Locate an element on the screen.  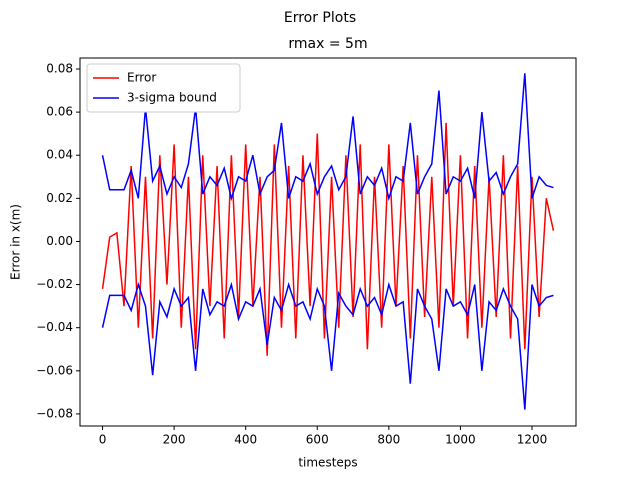
x-tick-label: 200 is located at coordinates (174, 440).